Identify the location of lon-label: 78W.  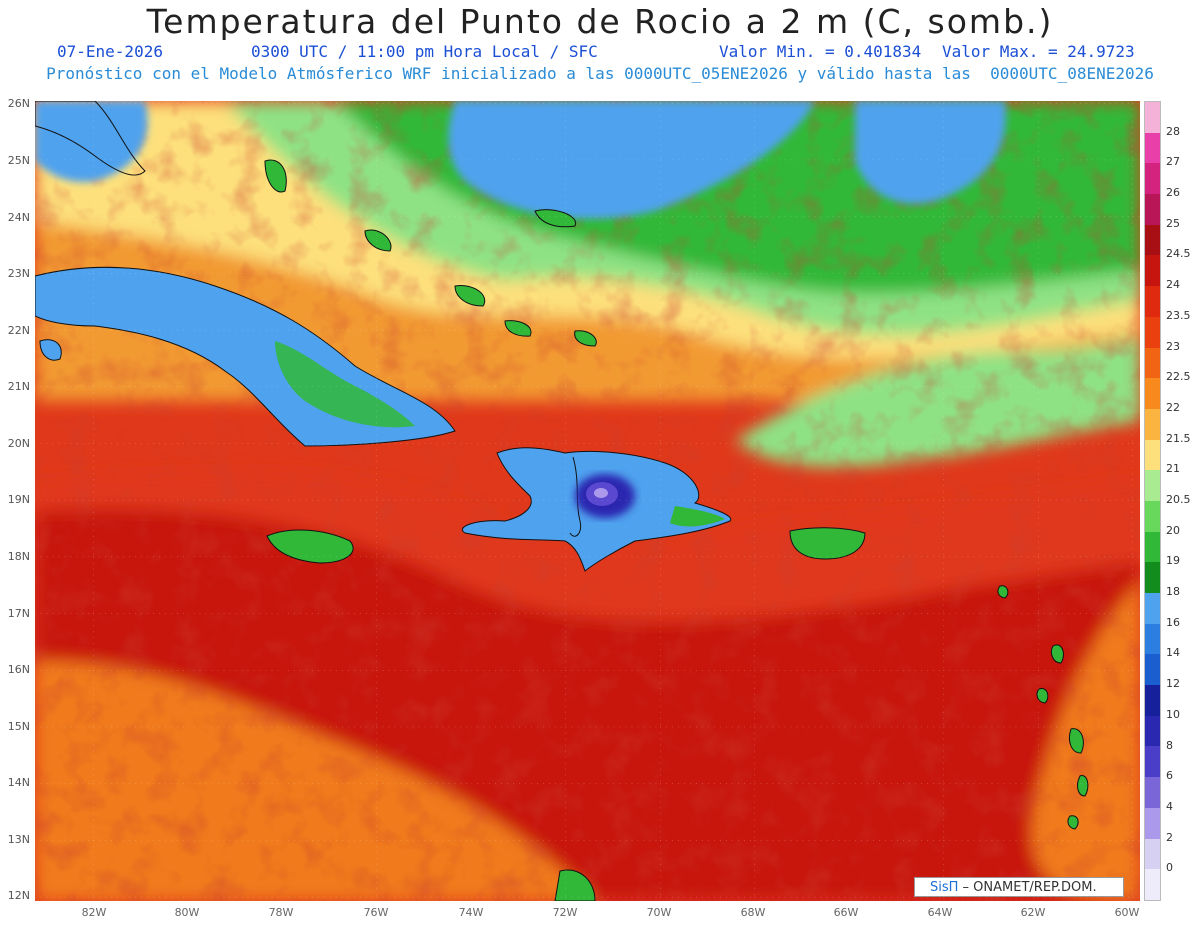
(281, 912).